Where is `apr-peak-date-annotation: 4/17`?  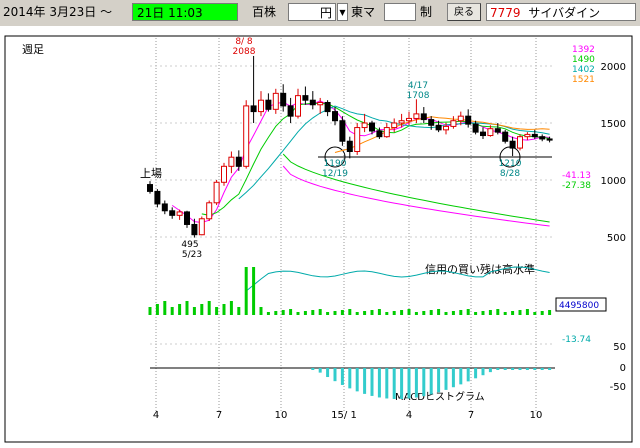
apr-peak-date-annotation: 4/17 is located at coordinates (418, 86).